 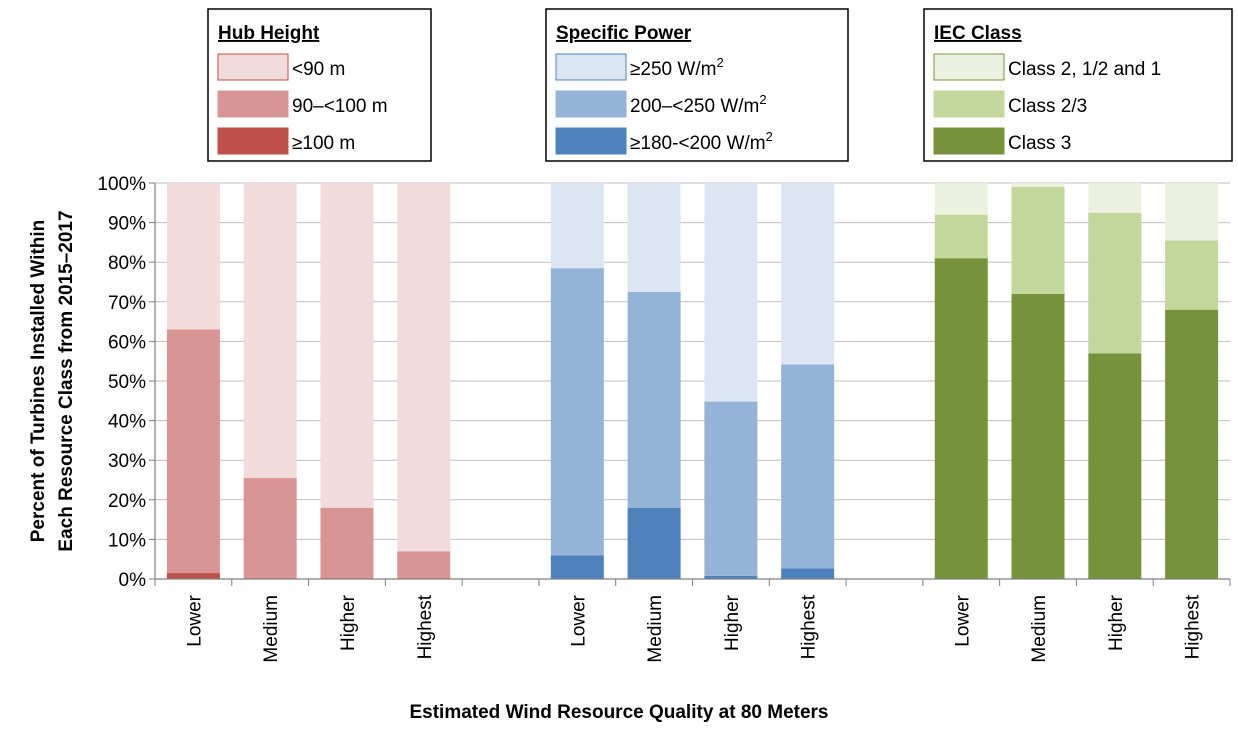 I want to click on y-tick-label: 100%, so click(x=121, y=184).